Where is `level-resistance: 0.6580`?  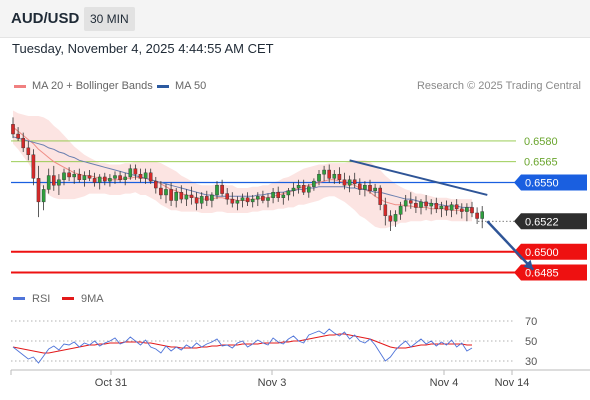
level-resistance: 0.6580 is located at coordinates (284, 142).